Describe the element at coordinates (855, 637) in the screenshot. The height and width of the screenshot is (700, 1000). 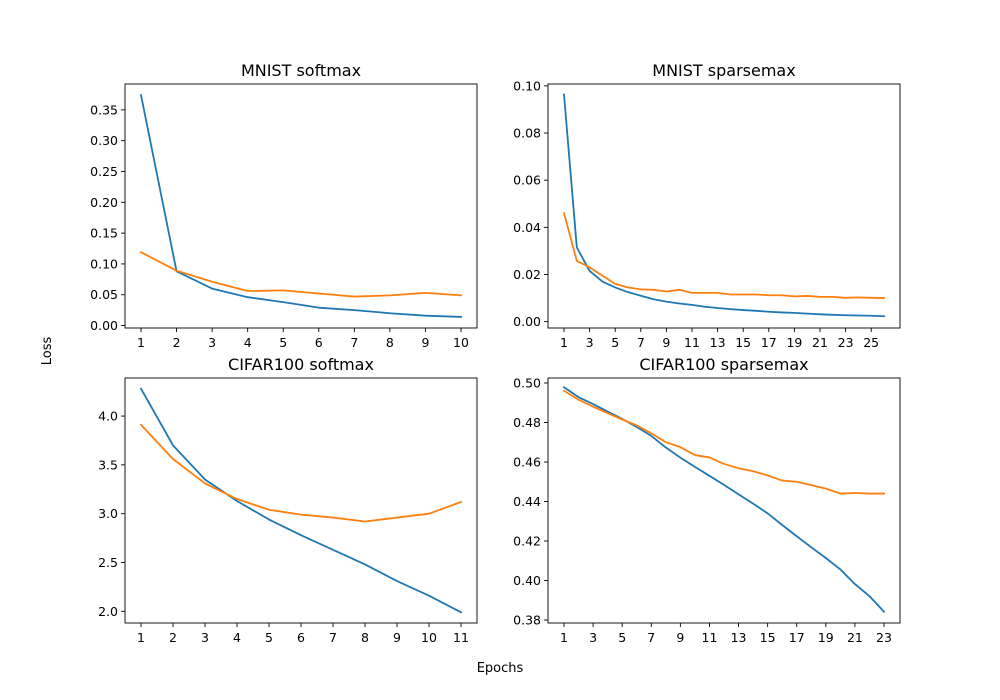
I see `cifar100-sparsemax-xtick-label: 21` at that location.